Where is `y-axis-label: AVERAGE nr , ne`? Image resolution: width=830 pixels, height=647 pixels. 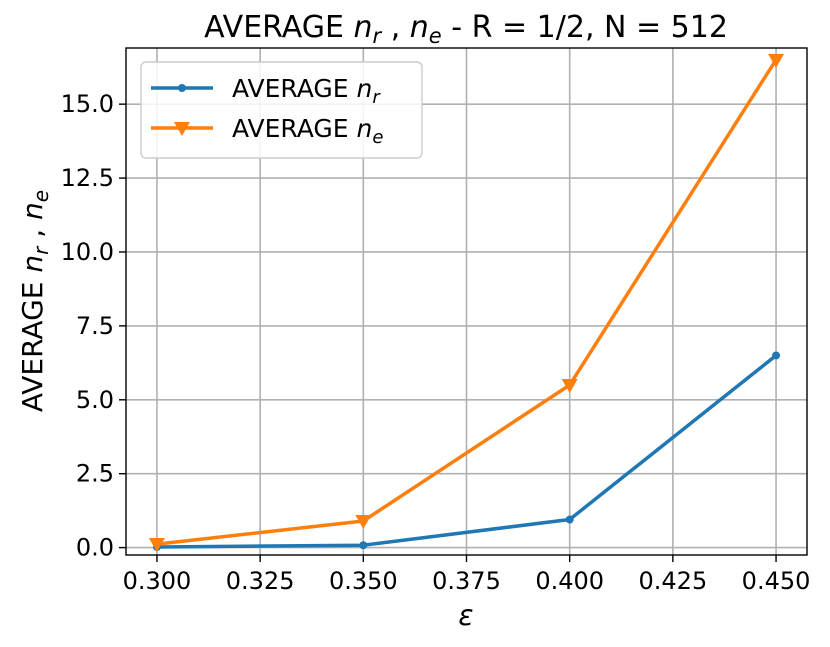
y-axis-label: AVERAGE nr , ne is located at coordinates (34, 301).